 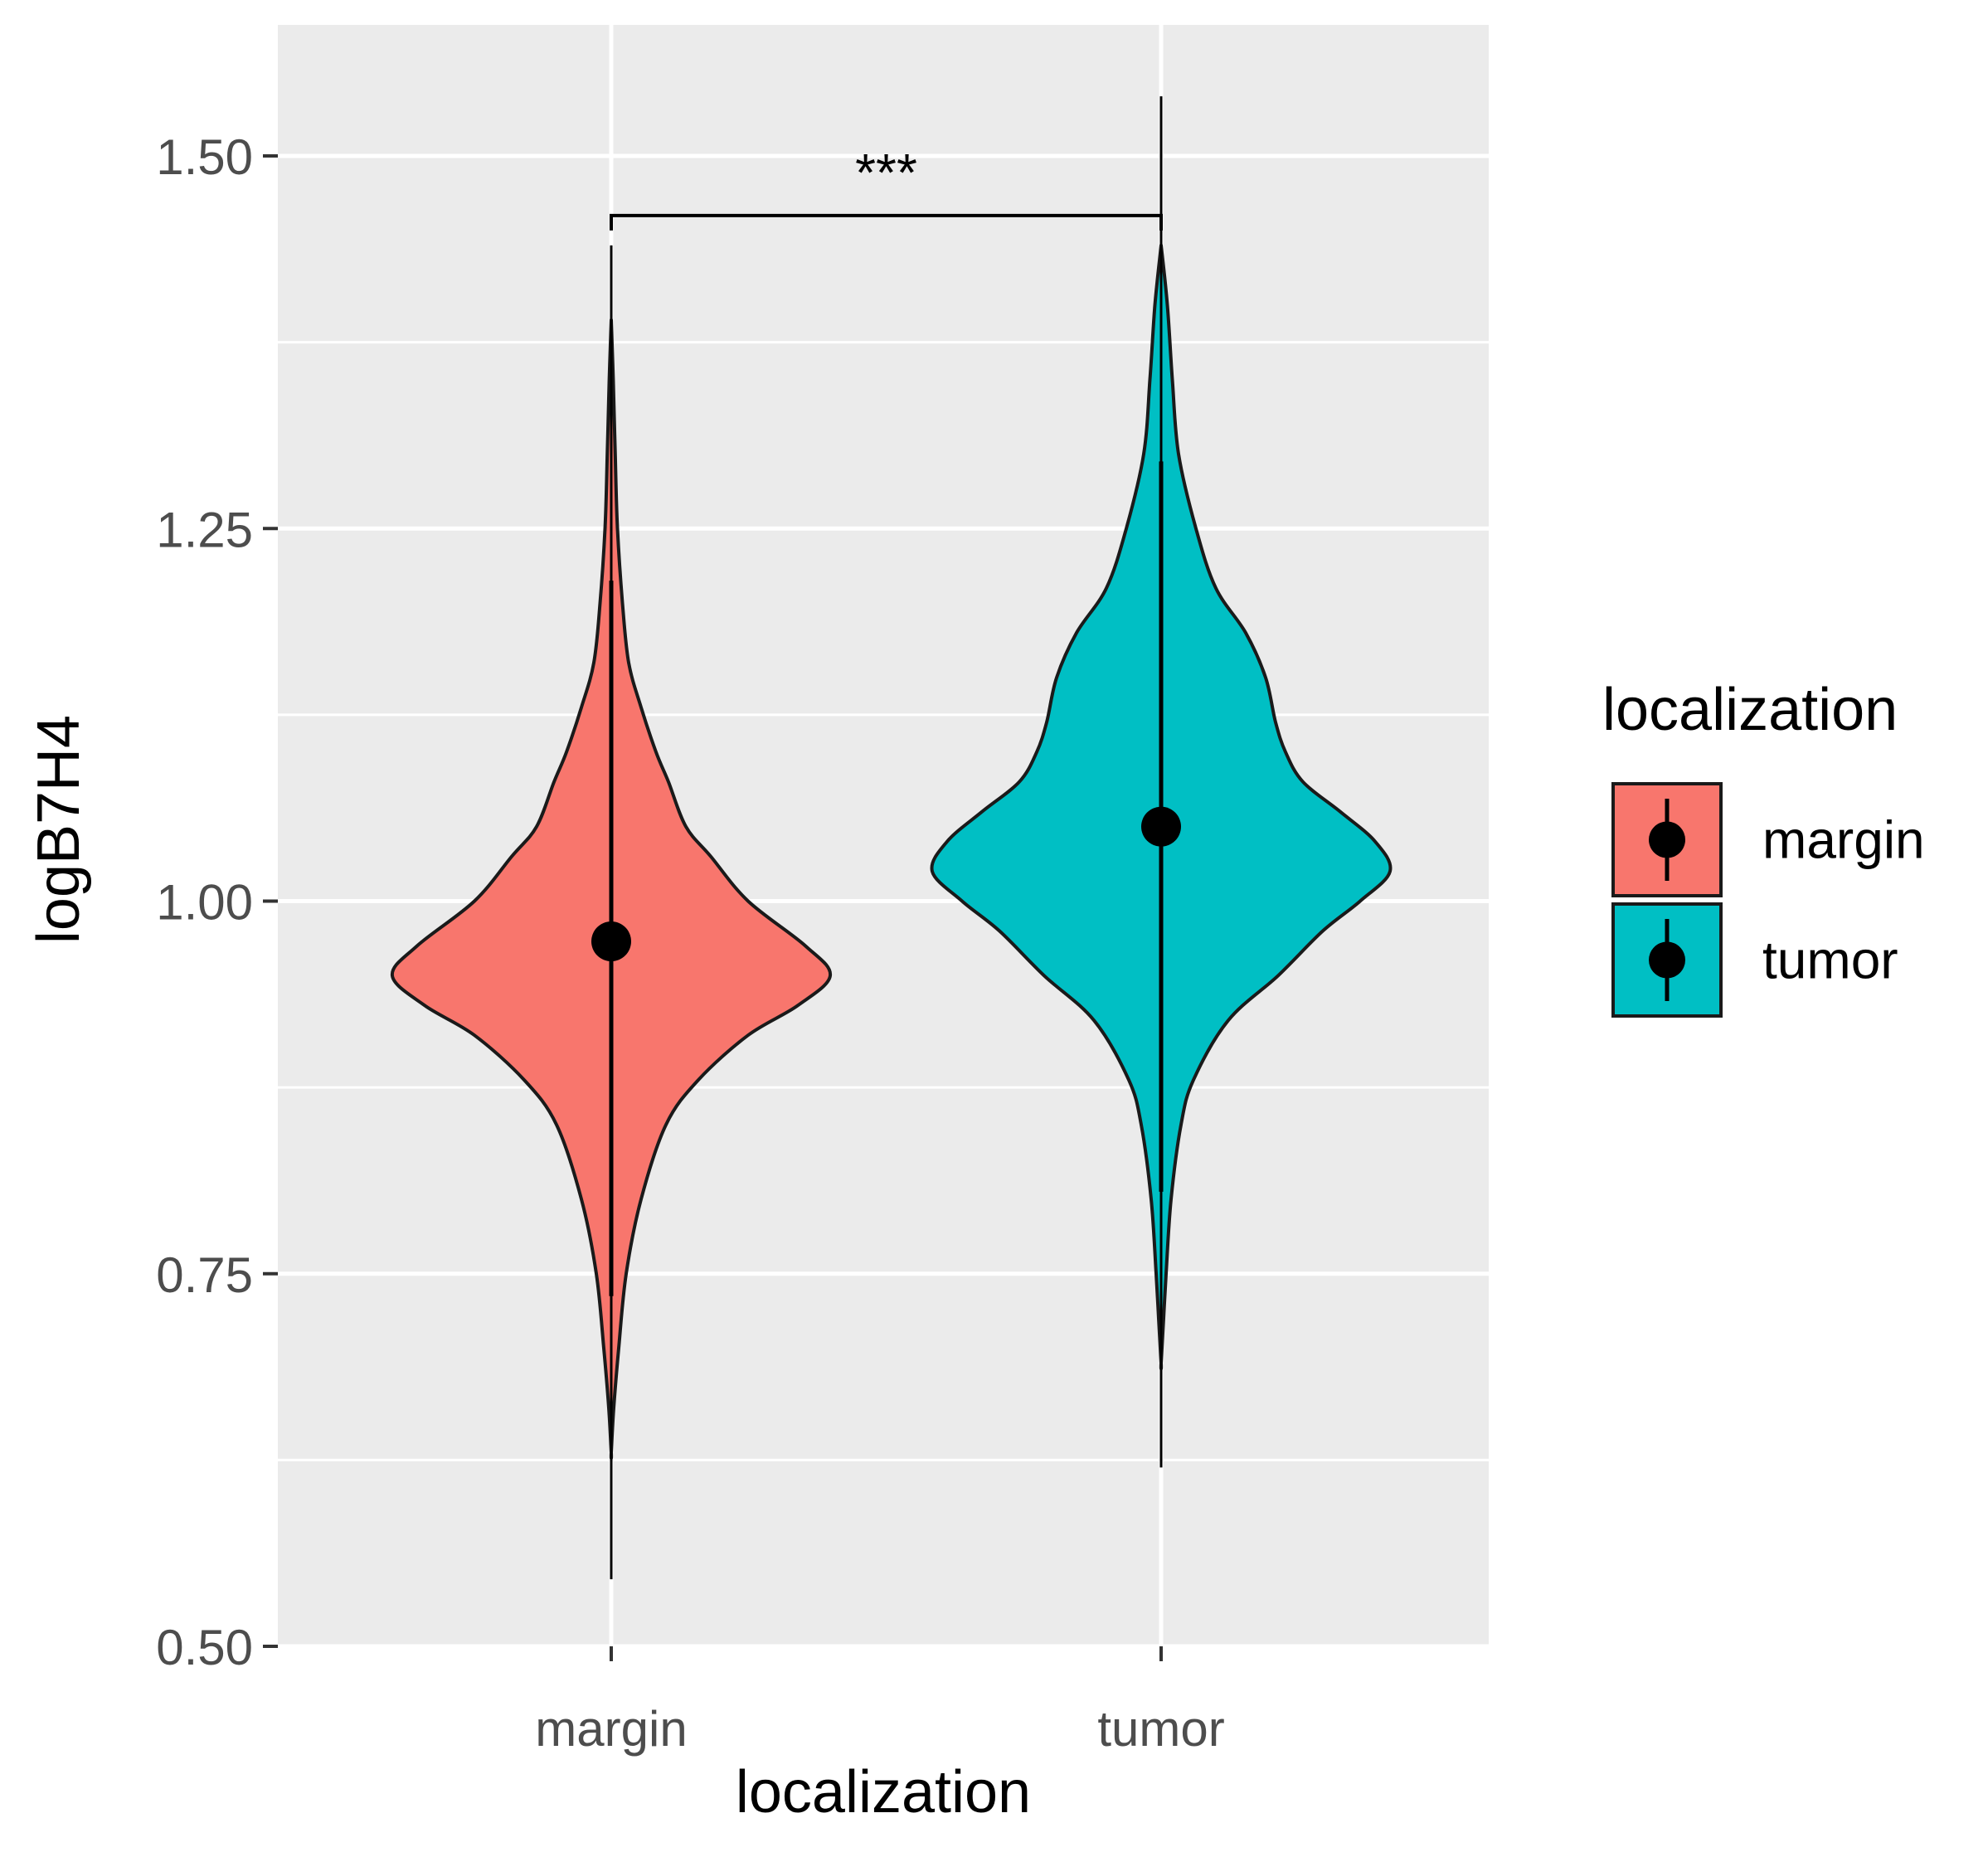 What do you see at coordinates (204, 903) in the screenshot?
I see `y-tick-label: 1.00` at bounding box center [204, 903].